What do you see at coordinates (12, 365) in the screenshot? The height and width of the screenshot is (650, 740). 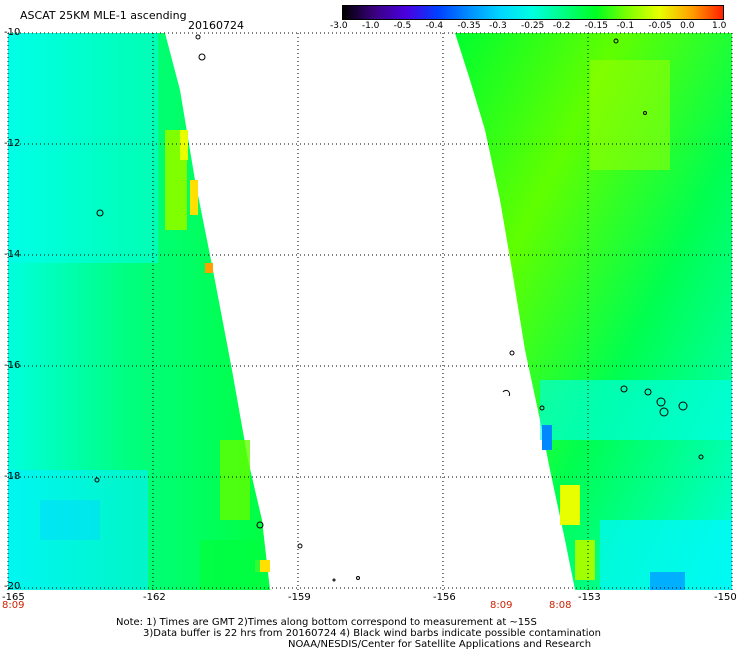 I see `lat-label: -16` at bounding box center [12, 365].